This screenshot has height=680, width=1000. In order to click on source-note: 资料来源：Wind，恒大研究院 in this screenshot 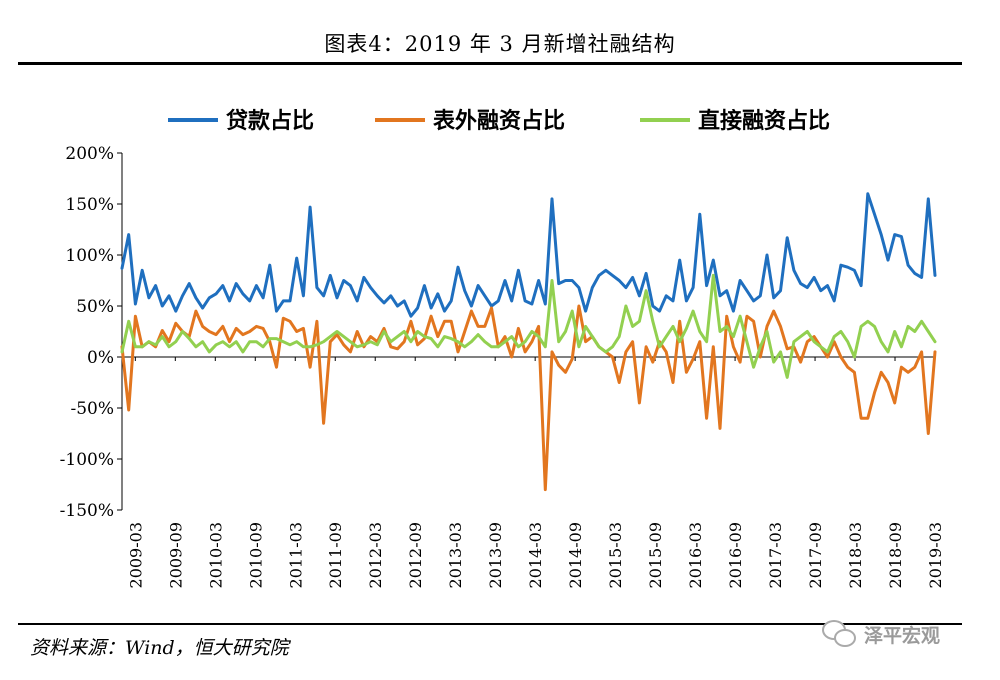, I will do `click(159, 648)`.